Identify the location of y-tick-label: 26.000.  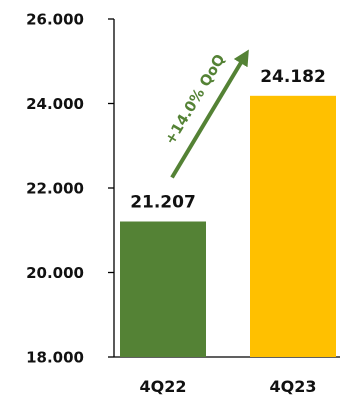
(55, 20).